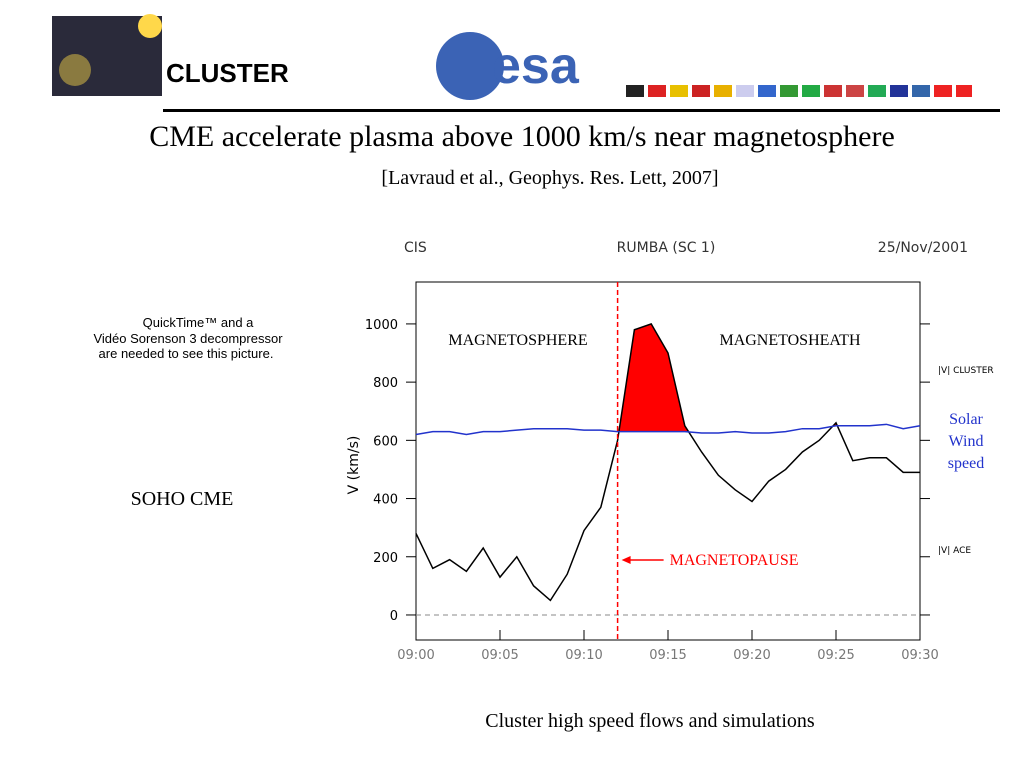  I want to click on x-tick-label: 09:10, so click(583, 655).